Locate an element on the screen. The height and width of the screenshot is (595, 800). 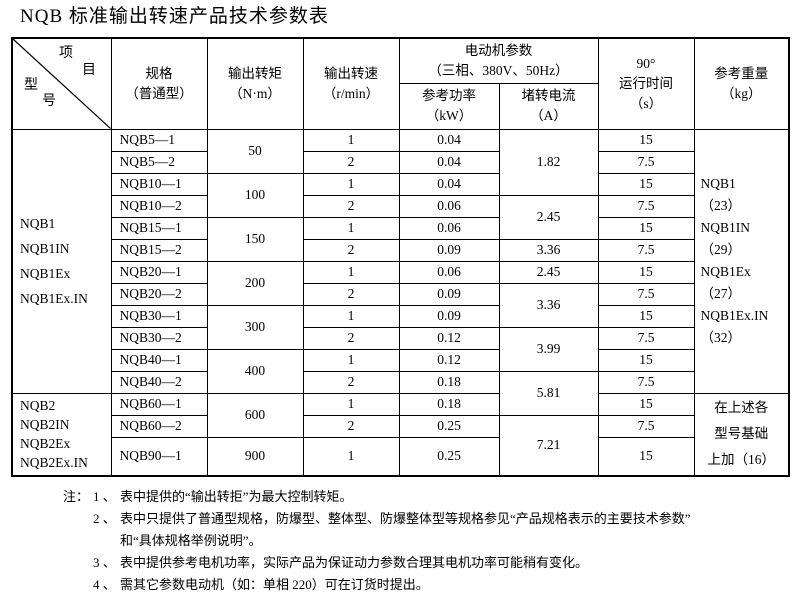
header-speed: 输出转速 （r/min） is located at coordinates (351, 83).